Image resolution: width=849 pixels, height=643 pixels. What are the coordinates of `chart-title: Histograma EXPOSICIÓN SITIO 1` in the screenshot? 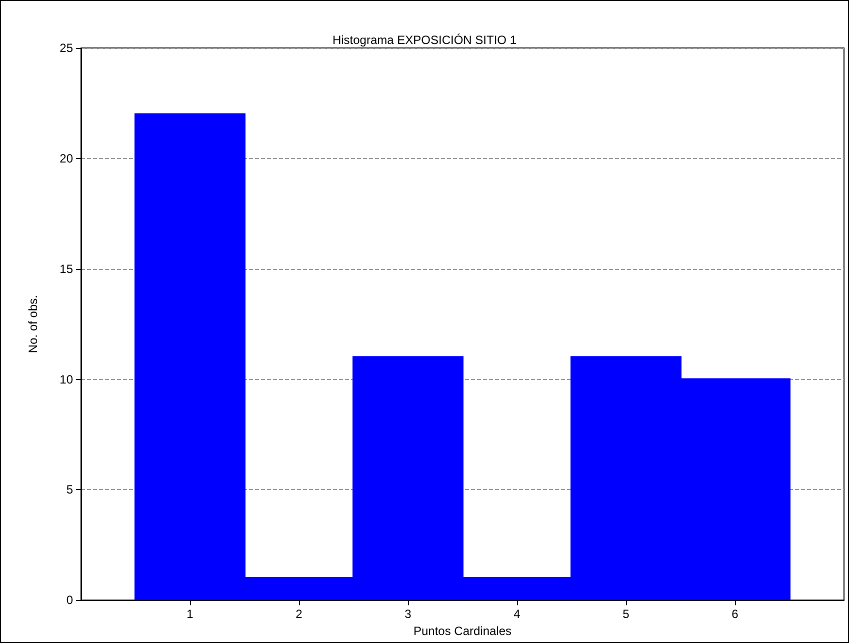 It's located at (424, 40).